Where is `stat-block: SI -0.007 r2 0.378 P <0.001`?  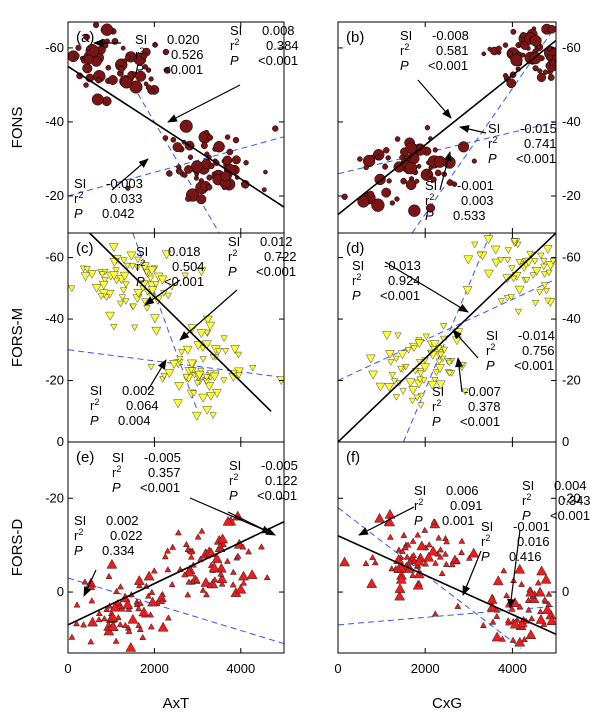 stat-block: SI -0.007 r2 0.378 P <0.001 is located at coordinates (466, 406).